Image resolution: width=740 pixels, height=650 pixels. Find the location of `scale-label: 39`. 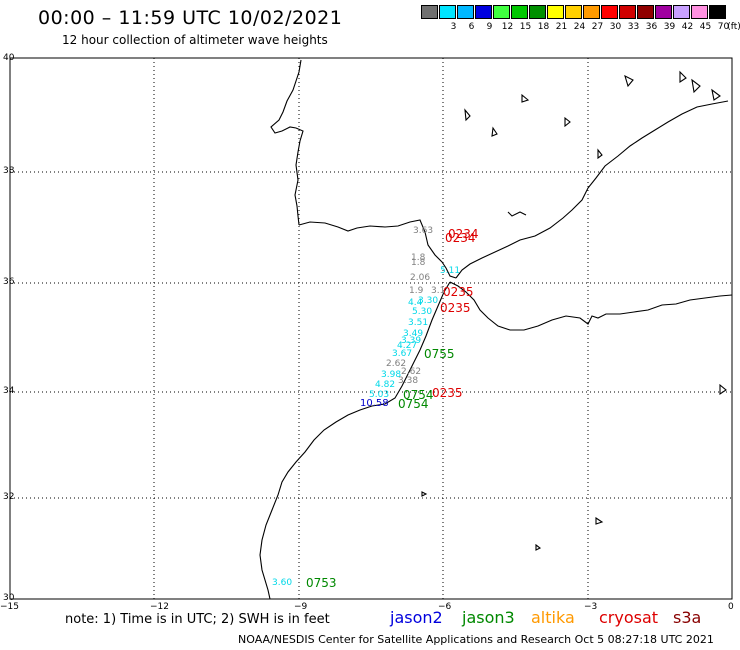

scale-label: 39 is located at coordinates (669, 27).